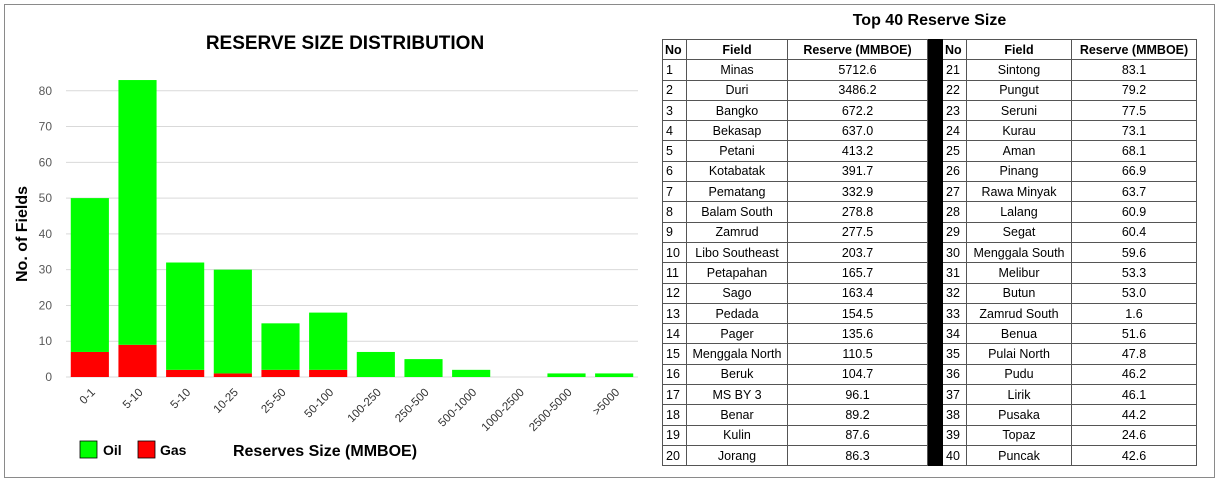 This screenshot has height=488, width=1221. I want to click on row-reserve: 413.2, so click(857, 151).